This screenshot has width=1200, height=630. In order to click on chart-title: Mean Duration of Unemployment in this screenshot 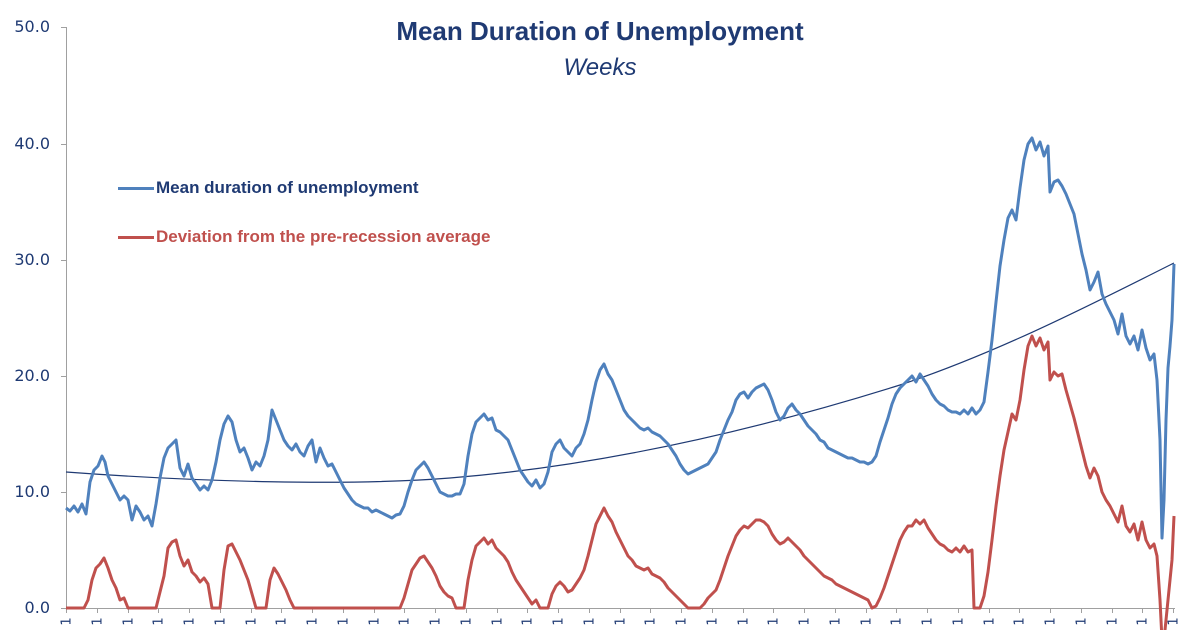, I will do `click(600, 31)`.